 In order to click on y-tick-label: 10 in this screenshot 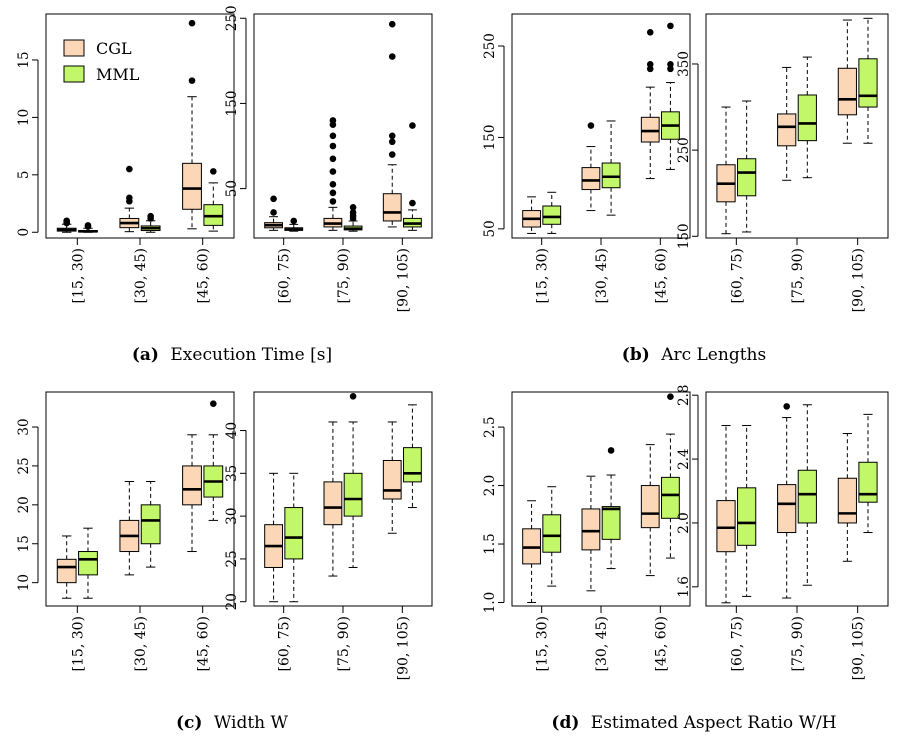, I will do `click(24, 582)`.